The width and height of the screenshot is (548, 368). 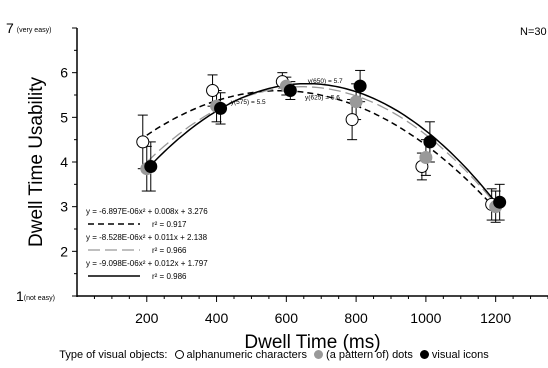 I want to click on fit-r2-3: r² = 0.986, so click(x=169, y=276).